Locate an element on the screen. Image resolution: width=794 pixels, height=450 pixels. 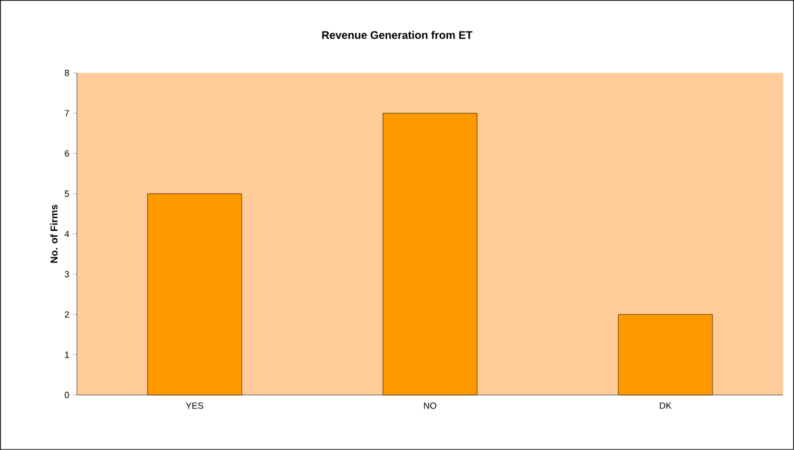
y-tick-label: 8 is located at coordinates (67, 73).